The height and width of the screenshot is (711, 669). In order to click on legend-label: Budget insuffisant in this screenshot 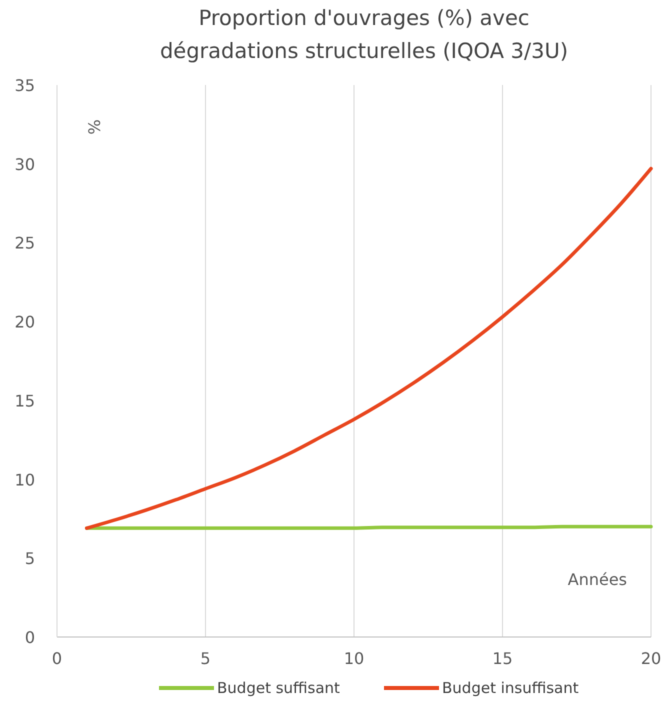, I will do `click(510, 688)`.